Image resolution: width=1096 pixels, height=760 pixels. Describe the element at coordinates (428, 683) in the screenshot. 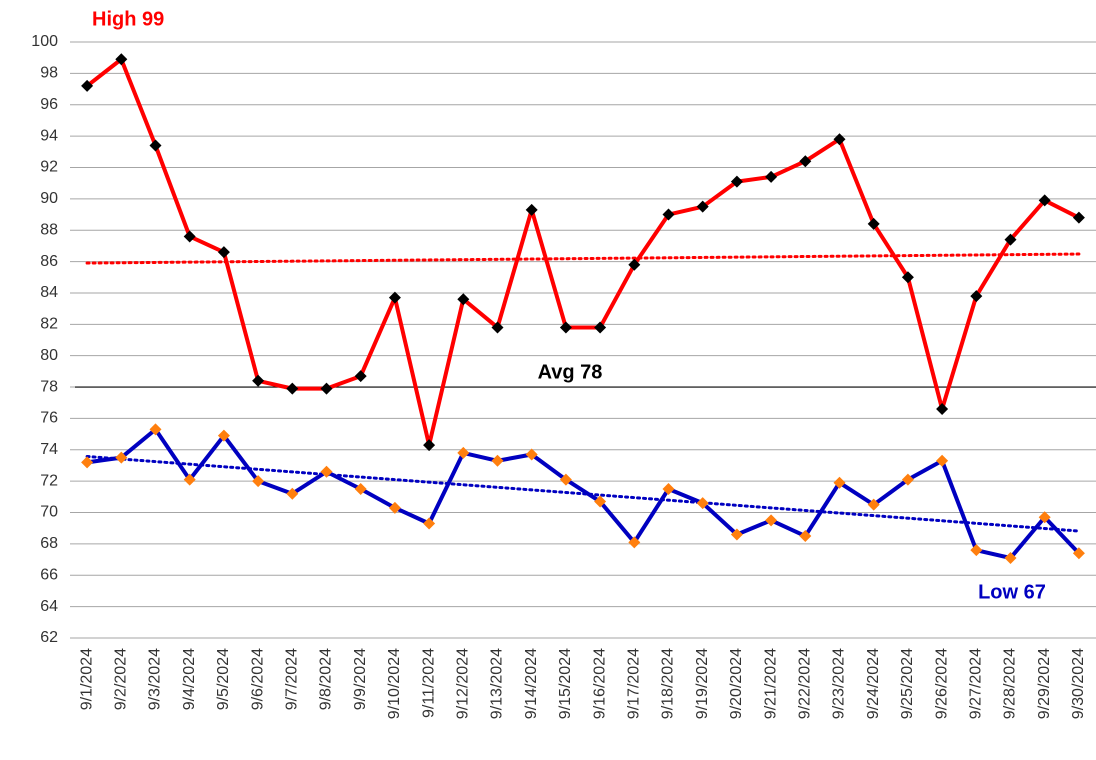

I see `x-tick-label: 9/11/2024` at that location.